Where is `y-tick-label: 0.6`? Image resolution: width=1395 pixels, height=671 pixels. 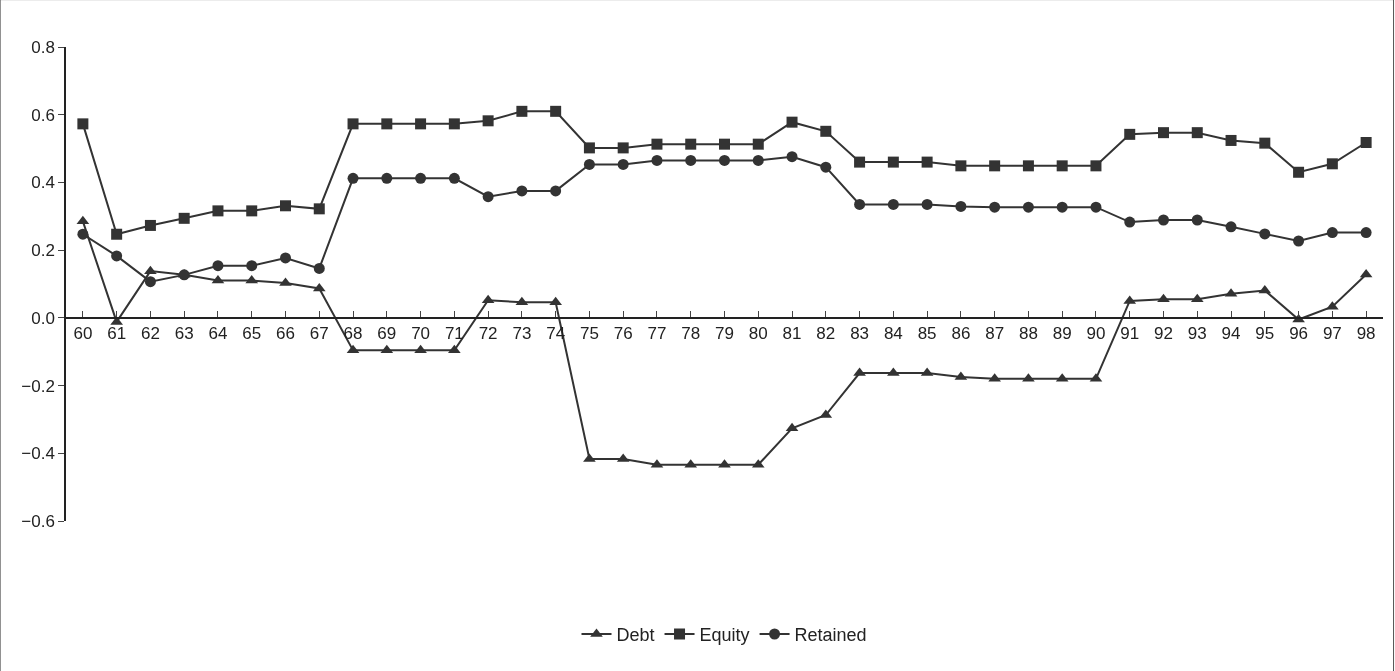
y-tick-label: 0.6 is located at coordinates (43, 115).